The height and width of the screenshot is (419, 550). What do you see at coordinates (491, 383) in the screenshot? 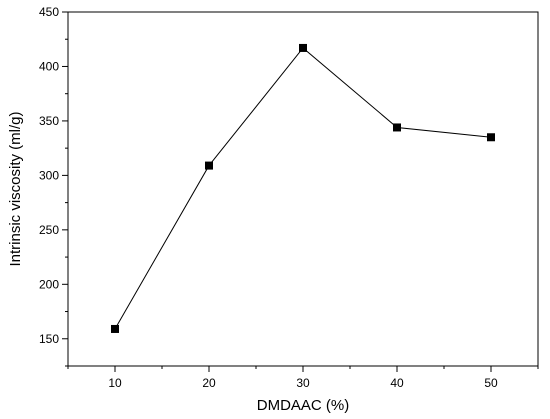
I see `x-tick-label: 50` at bounding box center [491, 383].